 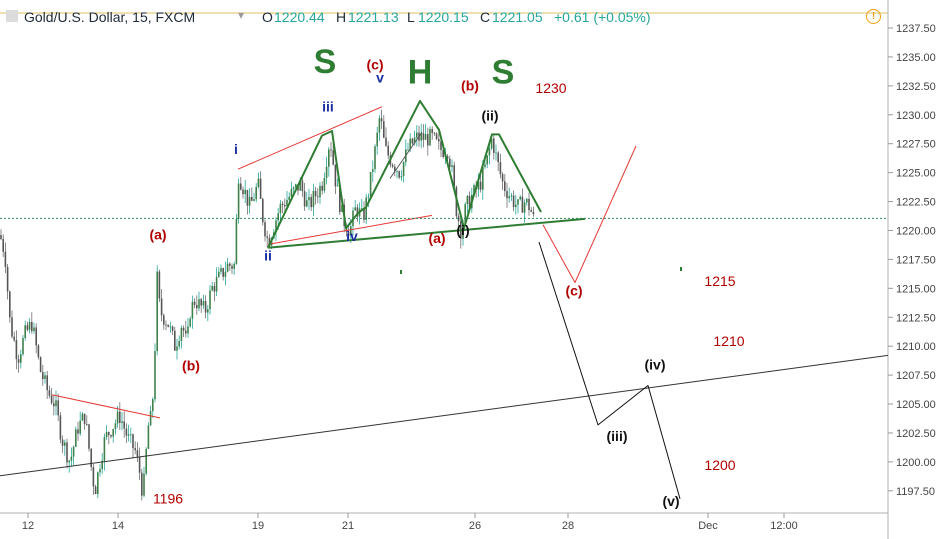 What do you see at coordinates (470, 85) in the screenshot?
I see `wave-label: (b)` at bounding box center [470, 85].